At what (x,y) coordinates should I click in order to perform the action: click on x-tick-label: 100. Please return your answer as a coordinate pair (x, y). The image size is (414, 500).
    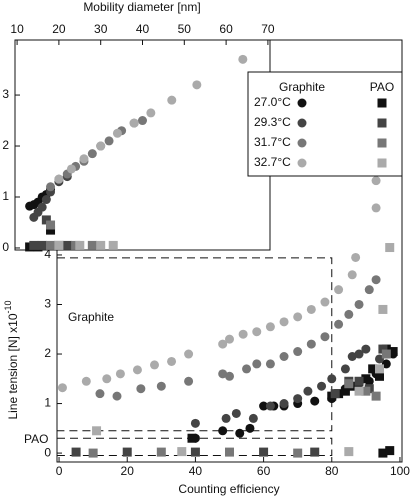
    Looking at the image, I should click on (400, 471).